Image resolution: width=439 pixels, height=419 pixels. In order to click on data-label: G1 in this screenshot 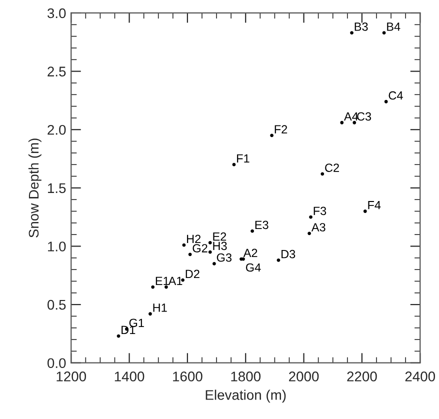, I will do `click(136, 323)`.